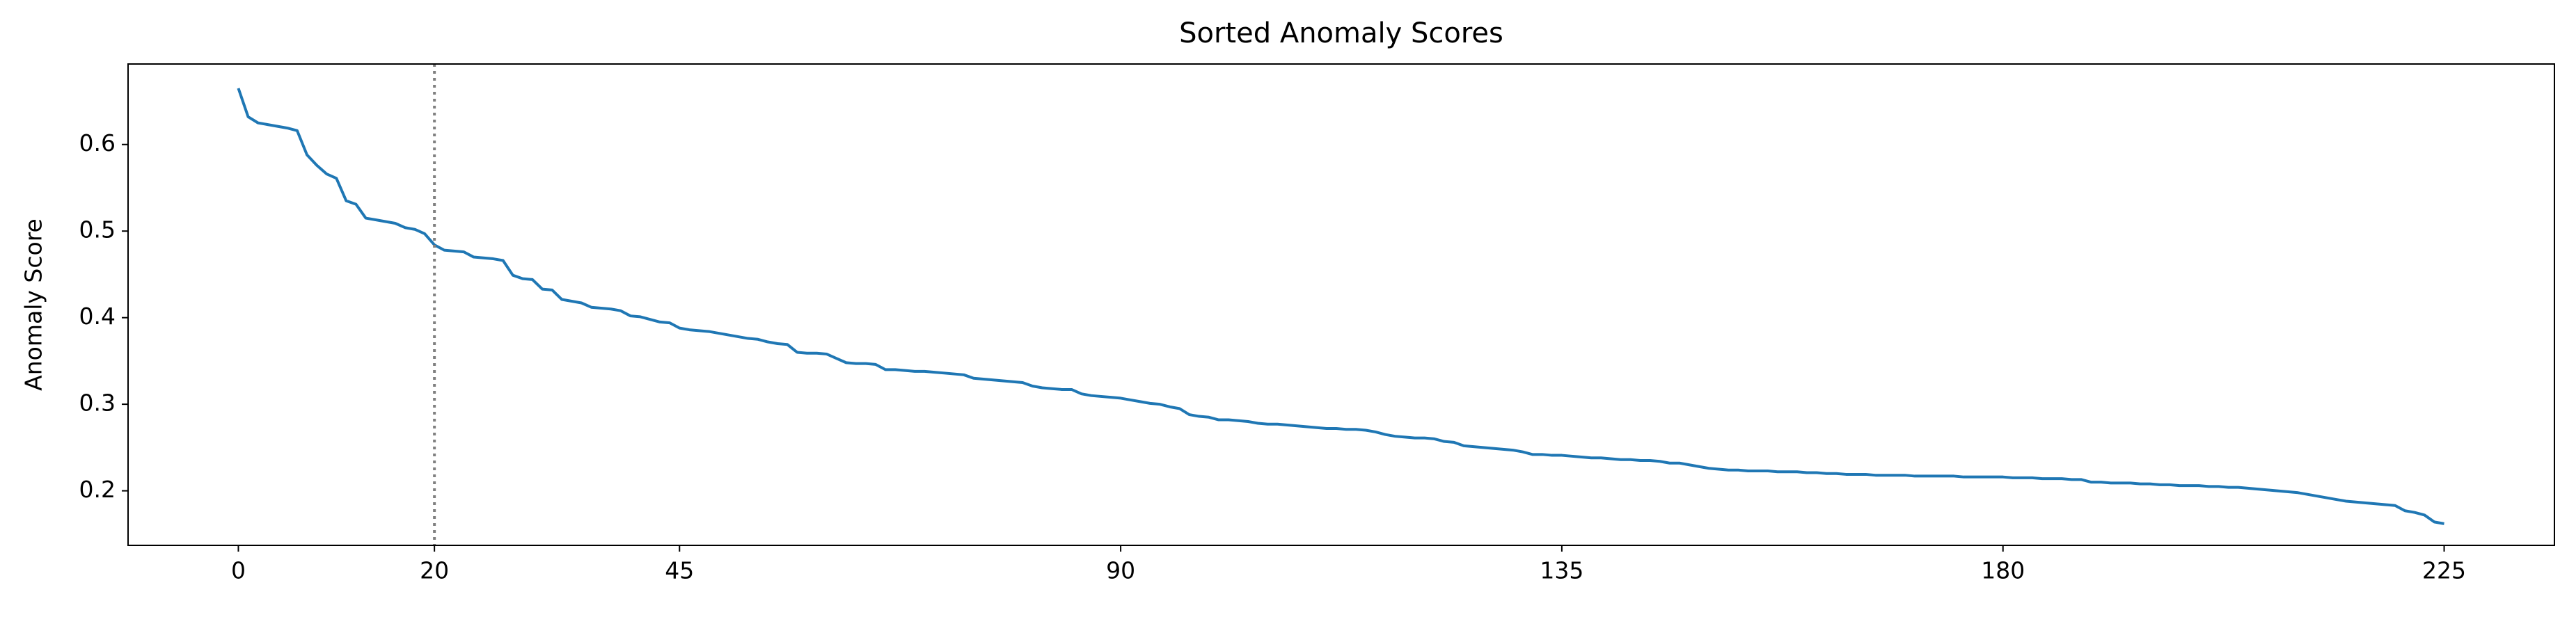 The width and height of the screenshot is (2576, 617). What do you see at coordinates (1561, 571) in the screenshot?
I see `x-tick-label: 135` at bounding box center [1561, 571].